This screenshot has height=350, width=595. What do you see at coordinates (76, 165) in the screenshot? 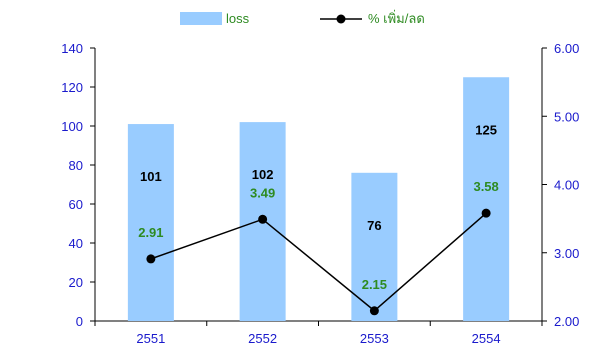
I see `y-left-tick-label: 80` at bounding box center [76, 165].